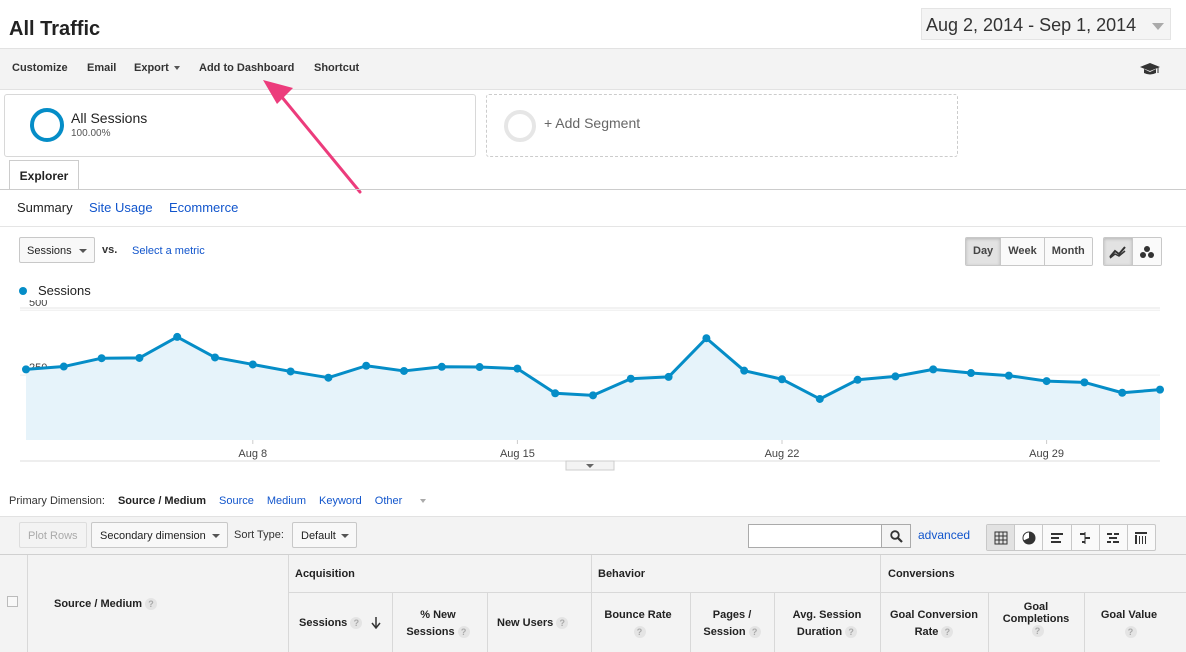 This screenshot has width=1186, height=652. What do you see at coordinates (53, 535) in the screenshot?
I see `plot-rows-button: Plot Rows` at bounding box center [53, 535].